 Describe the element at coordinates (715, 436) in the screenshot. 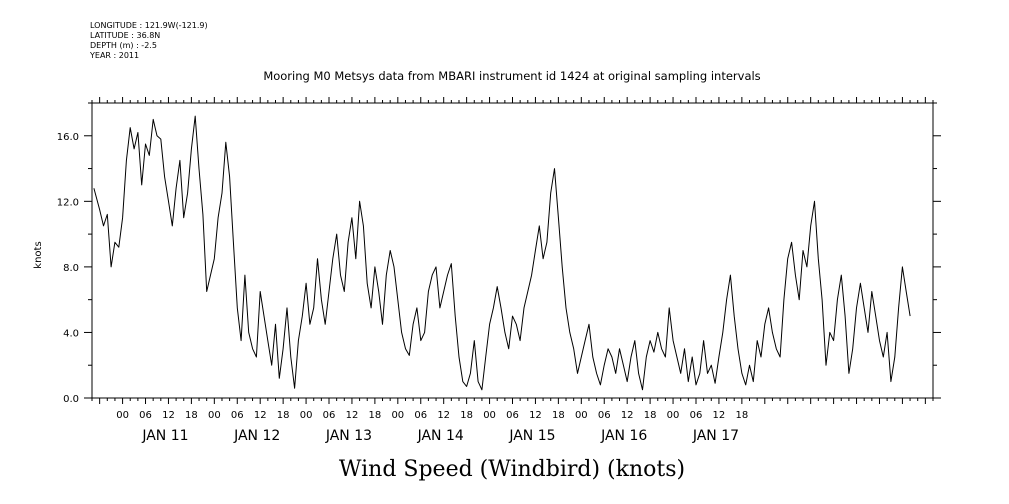

I see `date-label: JAN 17` at that location.